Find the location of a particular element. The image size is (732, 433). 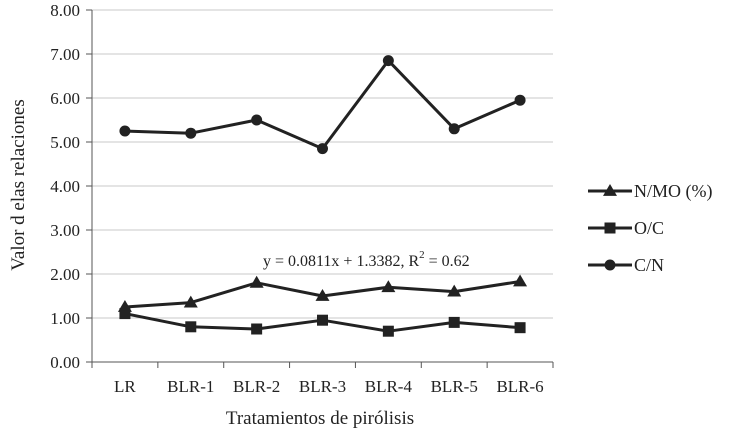

y-tick-label-7.00: 7.00 is located at coordinates (65, 54).